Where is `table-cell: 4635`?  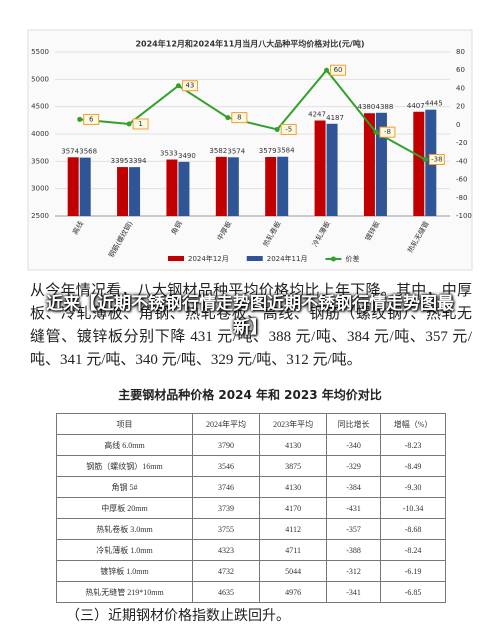
table-cell: 4635 is located at coordinates (226, 592).